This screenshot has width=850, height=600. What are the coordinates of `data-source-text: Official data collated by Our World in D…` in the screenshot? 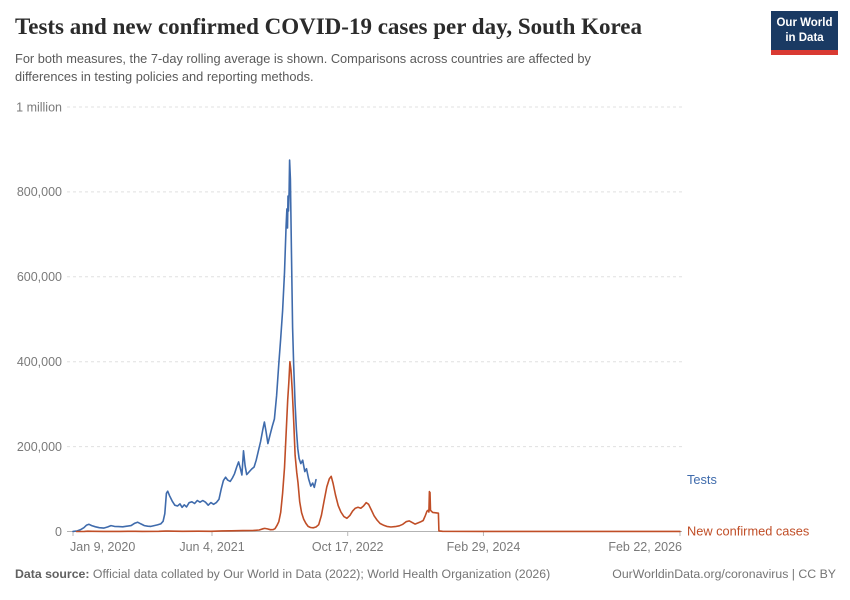 It's located at (321, 574).